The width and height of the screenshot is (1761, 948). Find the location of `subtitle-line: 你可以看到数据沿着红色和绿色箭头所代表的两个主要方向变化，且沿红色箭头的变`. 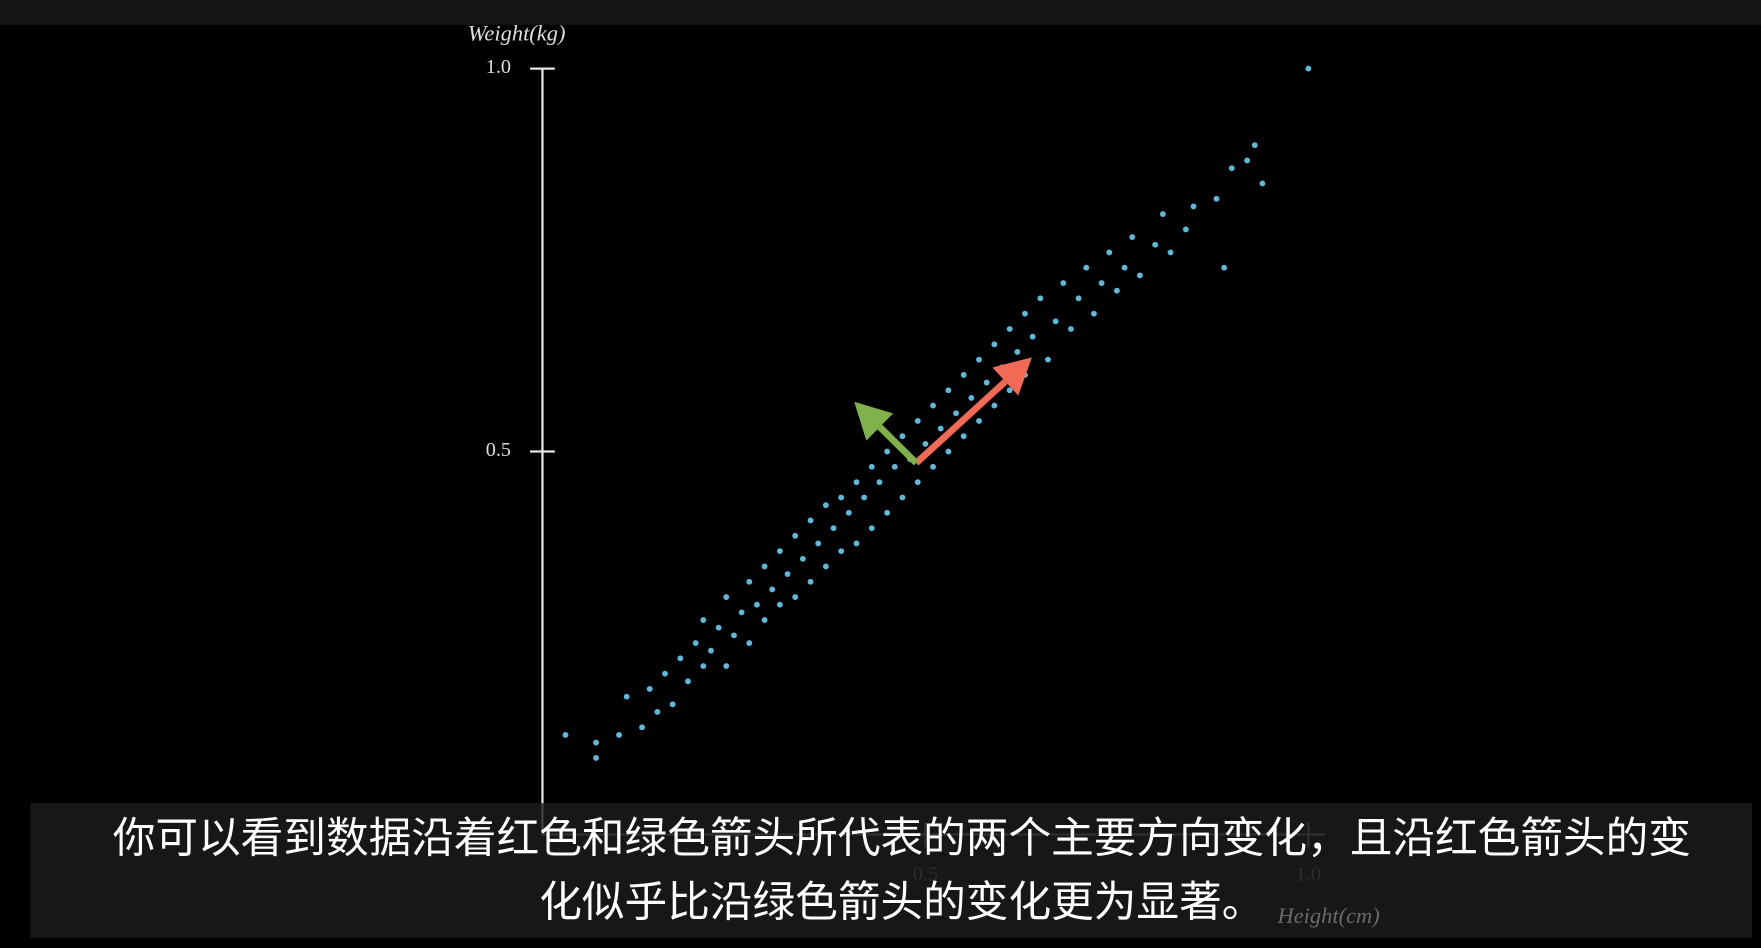

subtitle-line: 你可以看到数据沿着红色和绿色箭头所代表的两个主要方向变化，且沿红色箭头的变 is located at coordinates (902, 839).